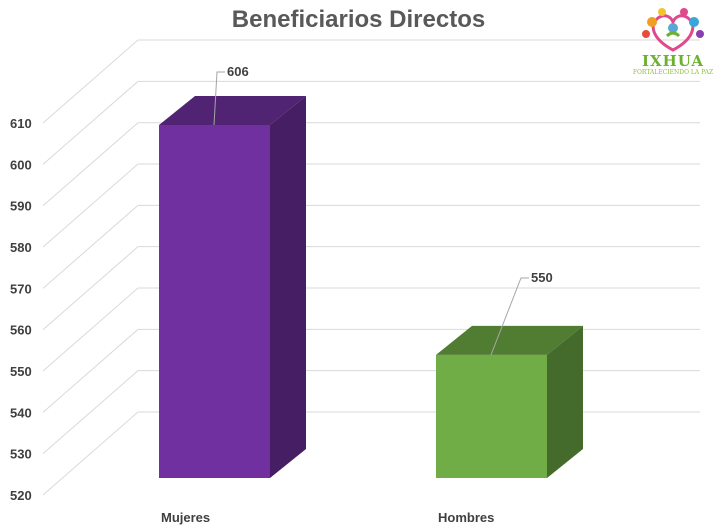 The width and height of the screenshot is (717, 530). What do you see at coordinates (673, 72) in the screenshot?
I see `logo-tagline: FORTALECIENDO LA PAZ` at bounding box center [673, 72].